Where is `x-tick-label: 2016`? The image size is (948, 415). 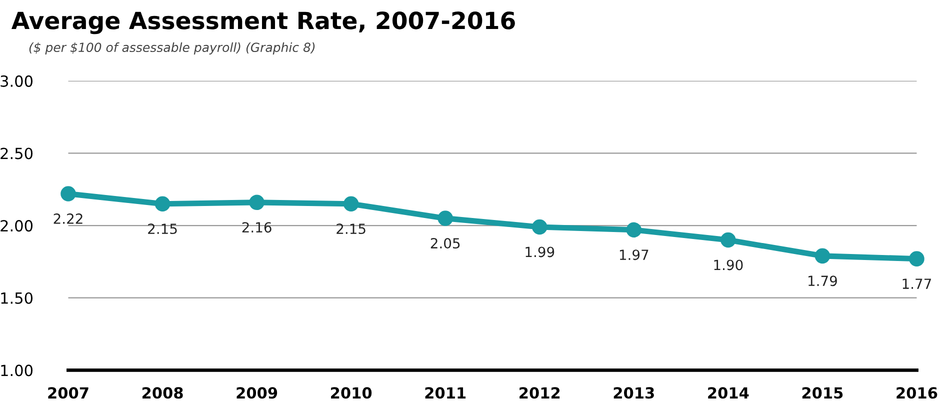
x-tick-label: 2016 is located at coordinates (917, 393).